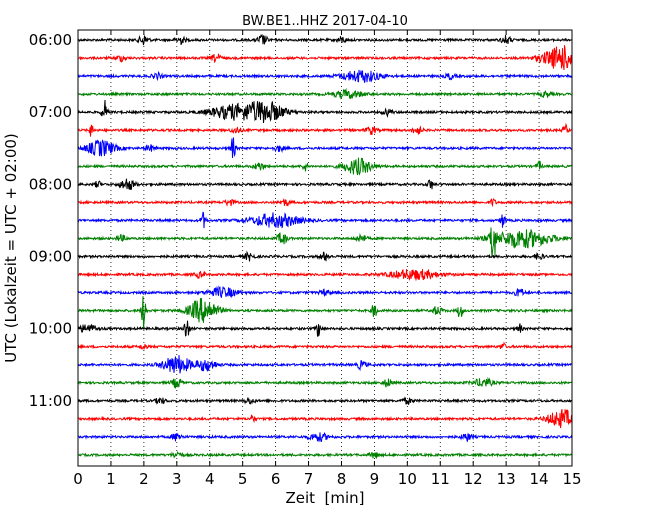  Describe the element at coordinates (539, 479) in the screenshot. I see `x-tick-label: 14` at that location.